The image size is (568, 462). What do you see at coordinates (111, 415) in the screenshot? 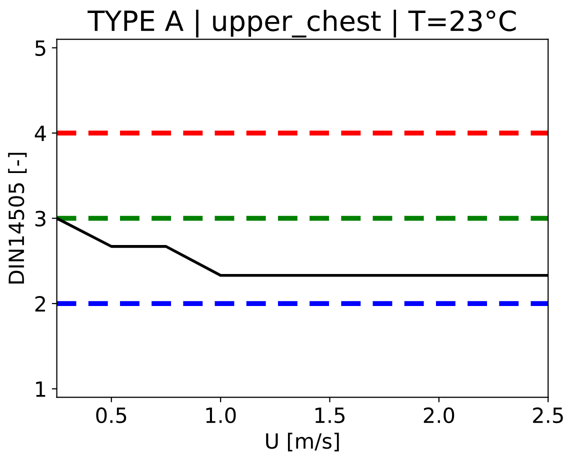
I see `x-tick-label: 0.5` at bounding box center [111, 415].